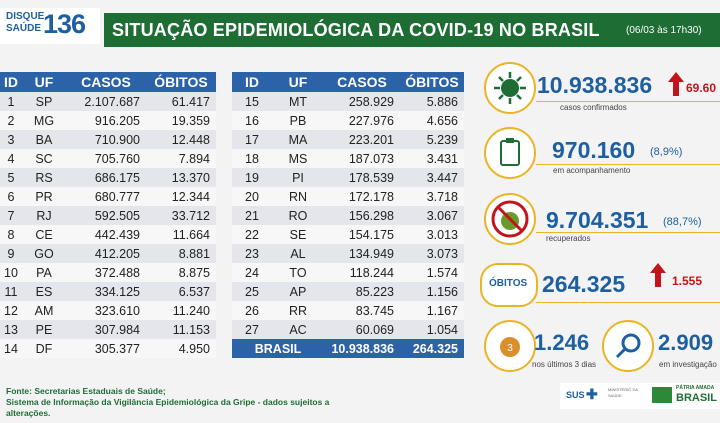  I want to click on table-row: 1 SP 2.107.687 61.417, so click(108, 101).